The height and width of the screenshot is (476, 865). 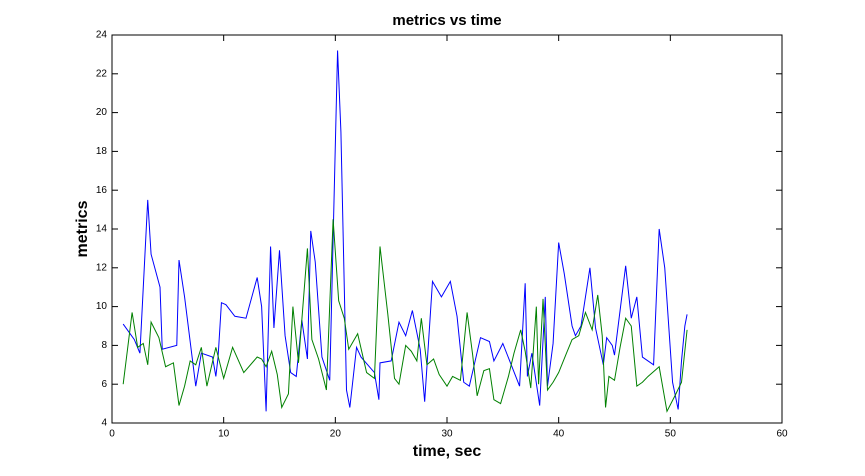 What do you see at coordinates (102, 112) in the screenshot?
I see `y-tick-label: 20` at bounding box center [102, 112].